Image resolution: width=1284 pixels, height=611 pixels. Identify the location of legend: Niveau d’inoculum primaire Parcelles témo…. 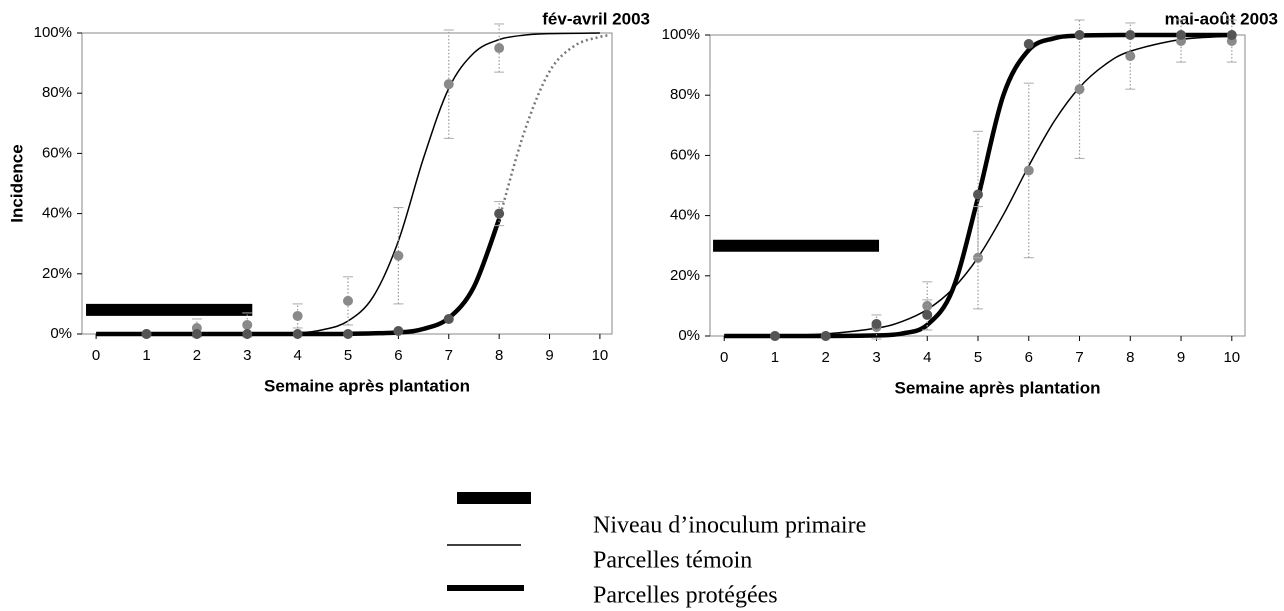
(656, 550).